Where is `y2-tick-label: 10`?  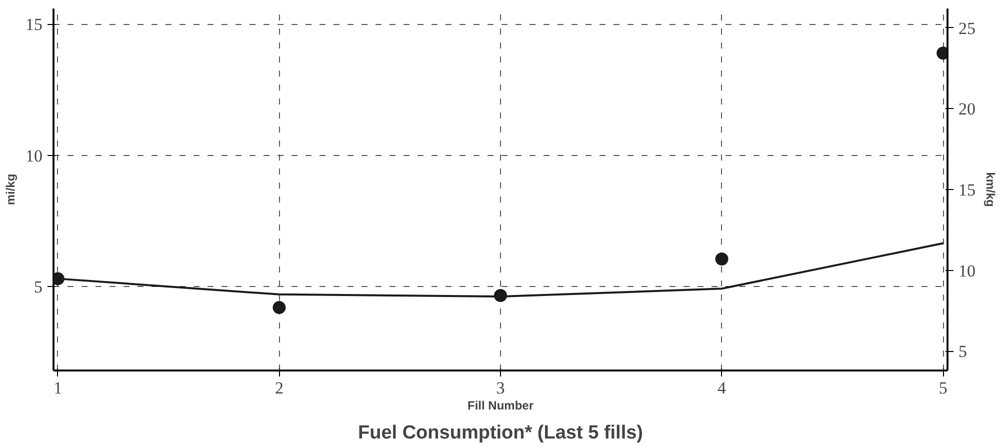
y2-tick-label: 10 is located at coordinates (967, 270).